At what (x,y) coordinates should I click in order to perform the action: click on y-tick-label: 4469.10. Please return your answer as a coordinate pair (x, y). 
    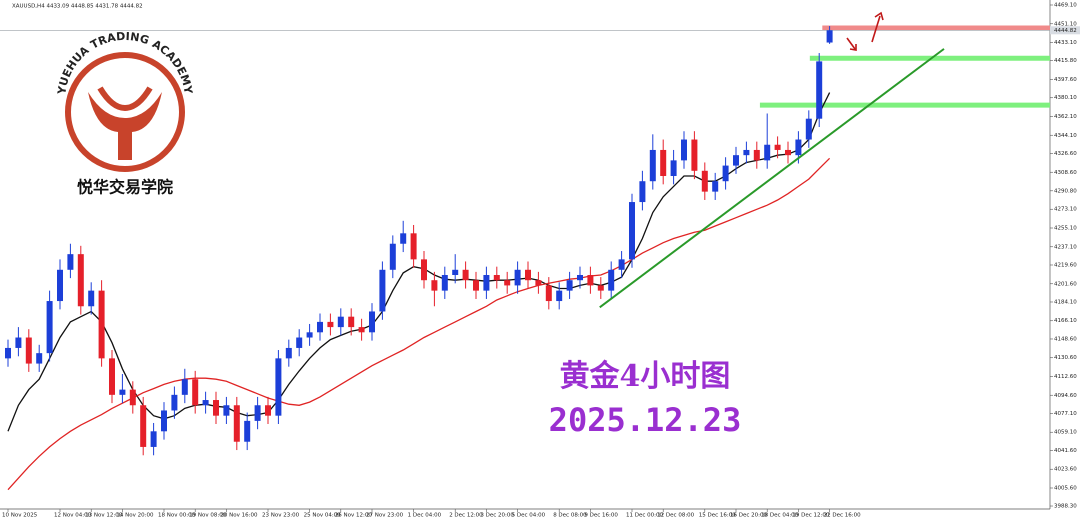
    Looking at the image, I should click on (1065, 6).